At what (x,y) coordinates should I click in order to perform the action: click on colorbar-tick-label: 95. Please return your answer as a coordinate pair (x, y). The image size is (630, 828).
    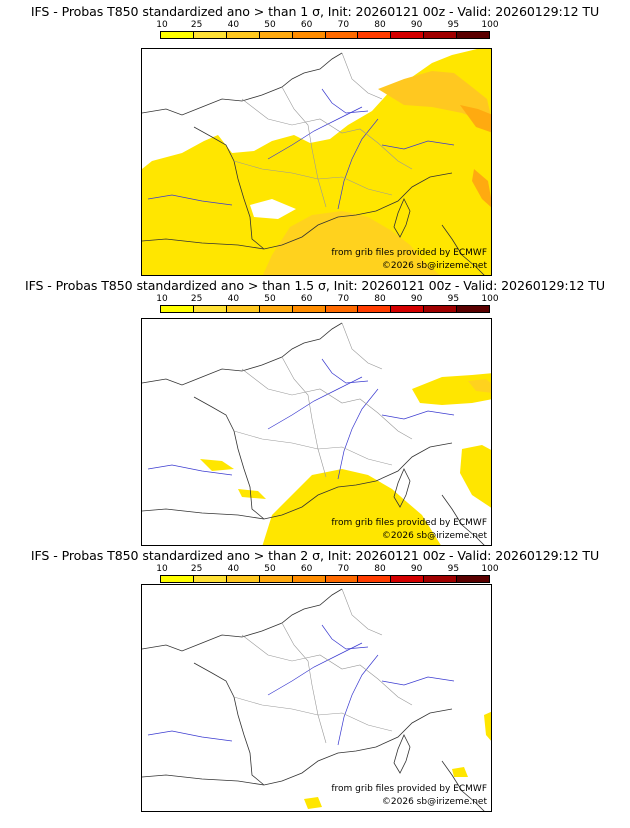
    Looking at the image, I should click on (453, 299).